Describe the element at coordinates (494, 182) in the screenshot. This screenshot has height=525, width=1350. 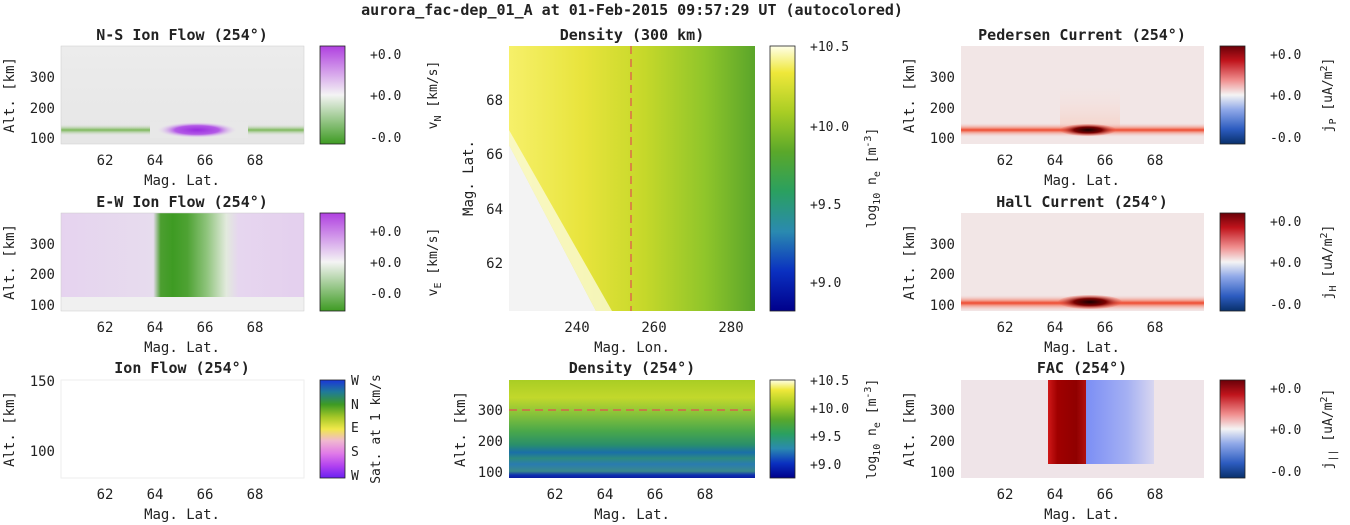
I see `y-ticks: 62 64 66 68` at that location.